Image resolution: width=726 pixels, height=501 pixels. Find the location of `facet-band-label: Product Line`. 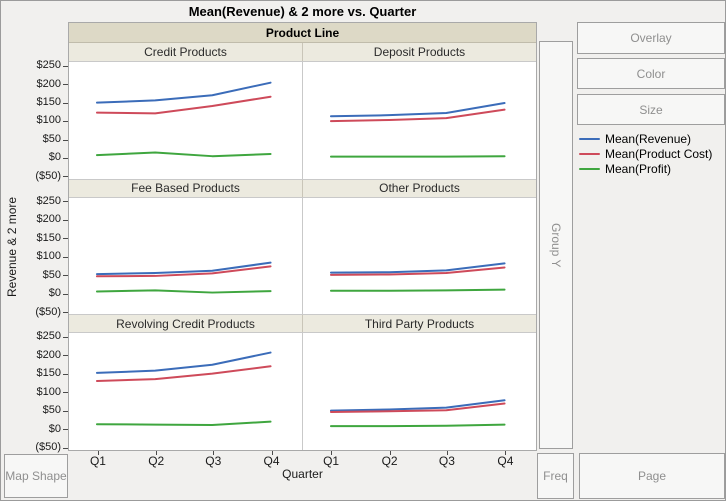

facet-band-label: Product Line is located at coordinates (302, 32).